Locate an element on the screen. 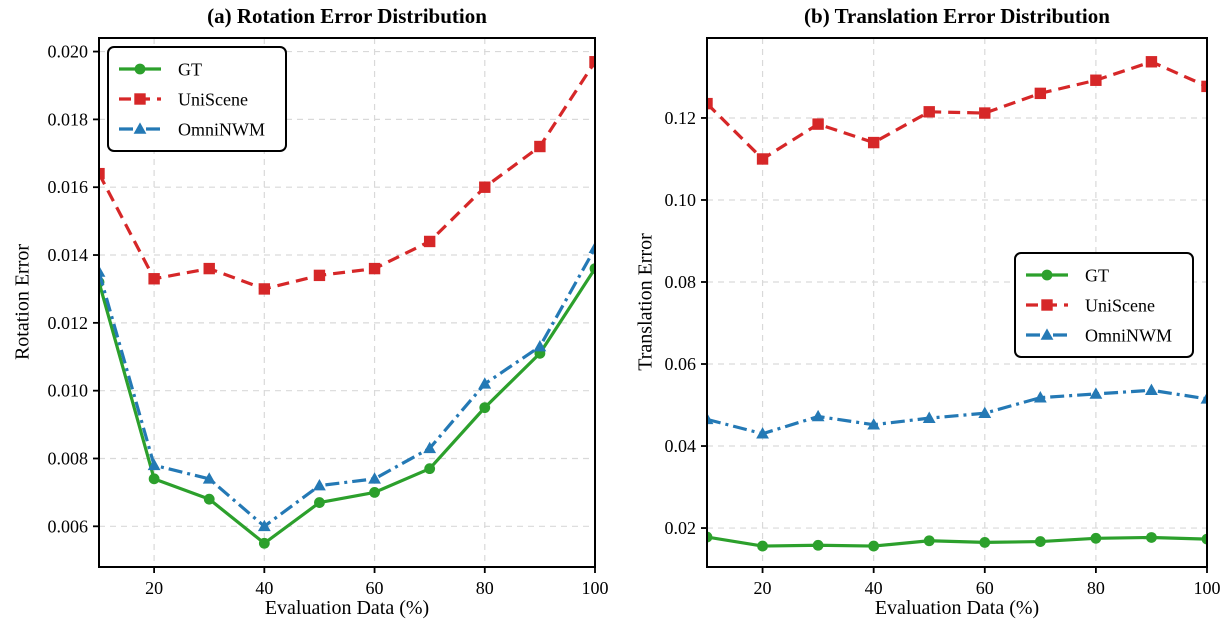  y-tick-label: 0.06 is located at coordinates (681, 364).